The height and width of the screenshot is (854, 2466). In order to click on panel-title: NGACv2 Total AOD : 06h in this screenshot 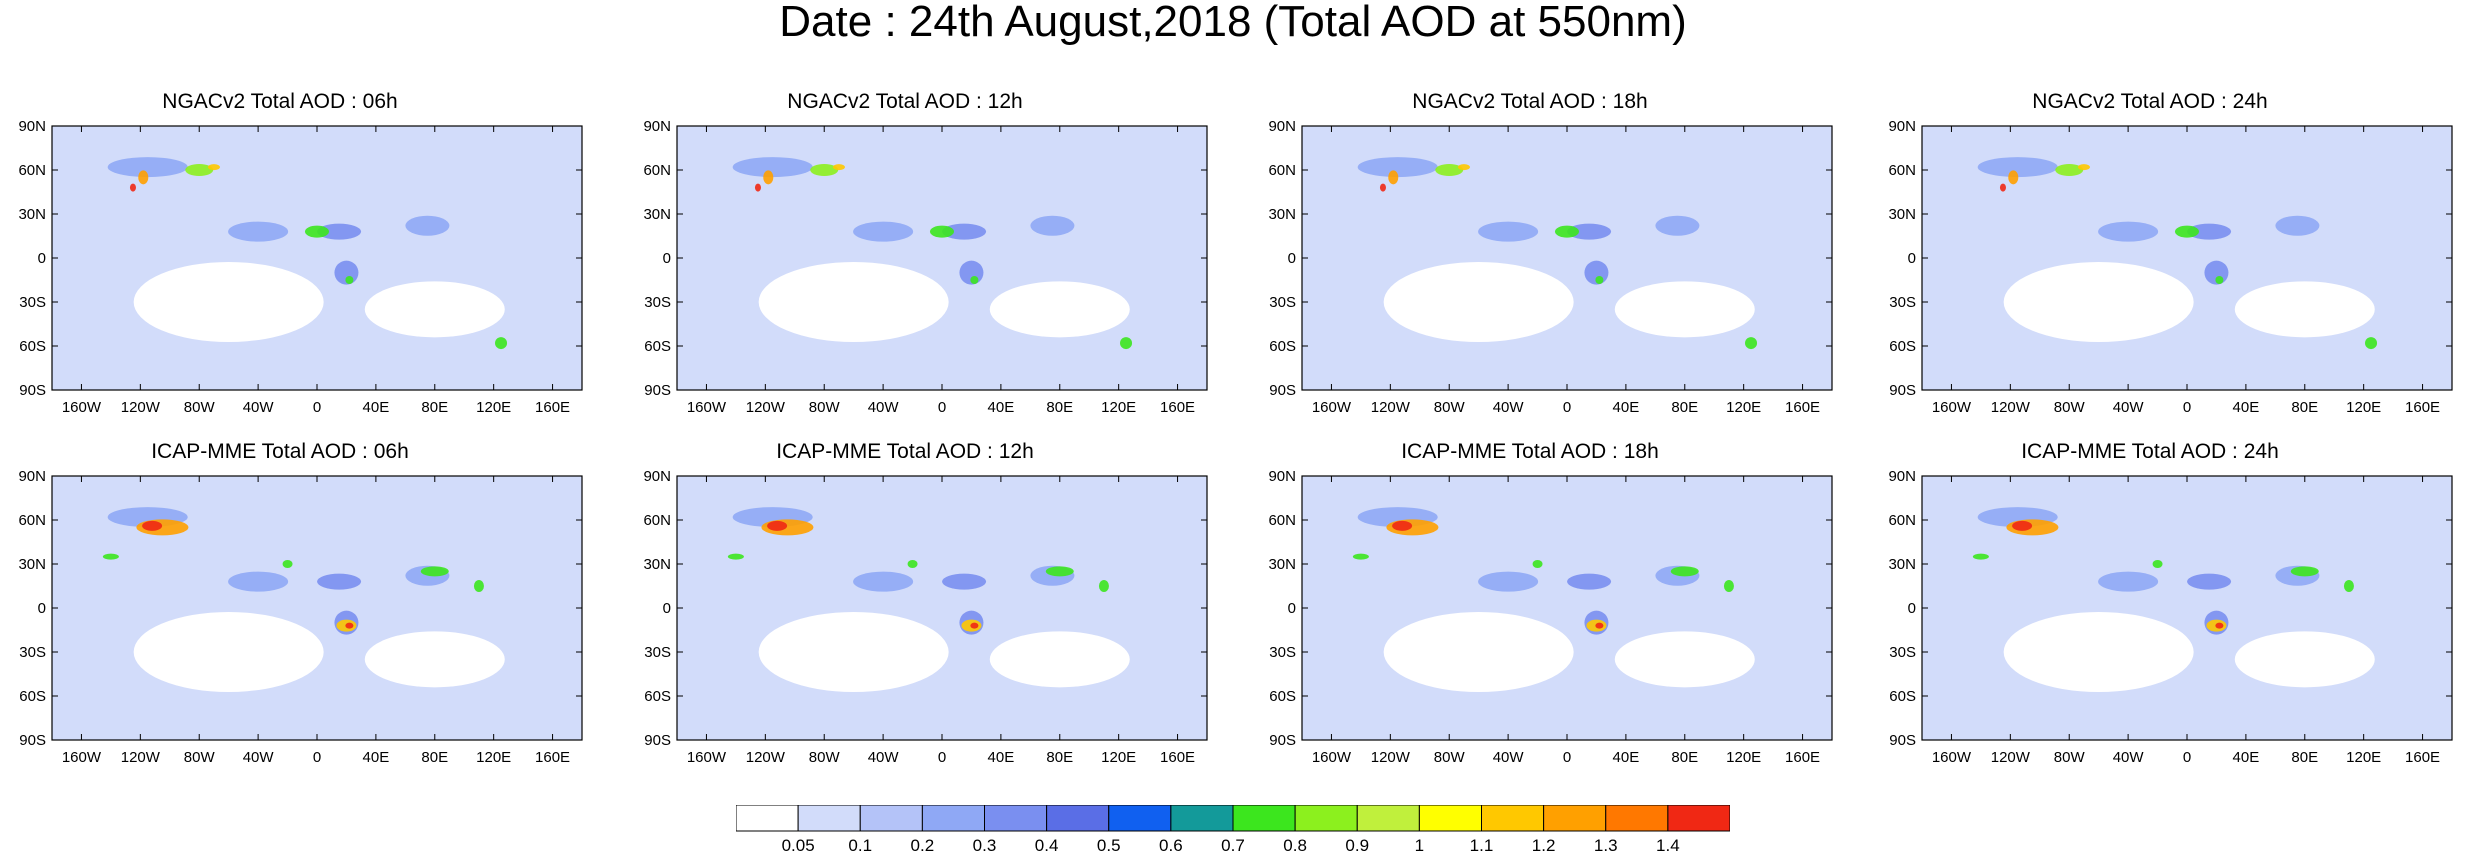, I will do `click(280, 101)`.